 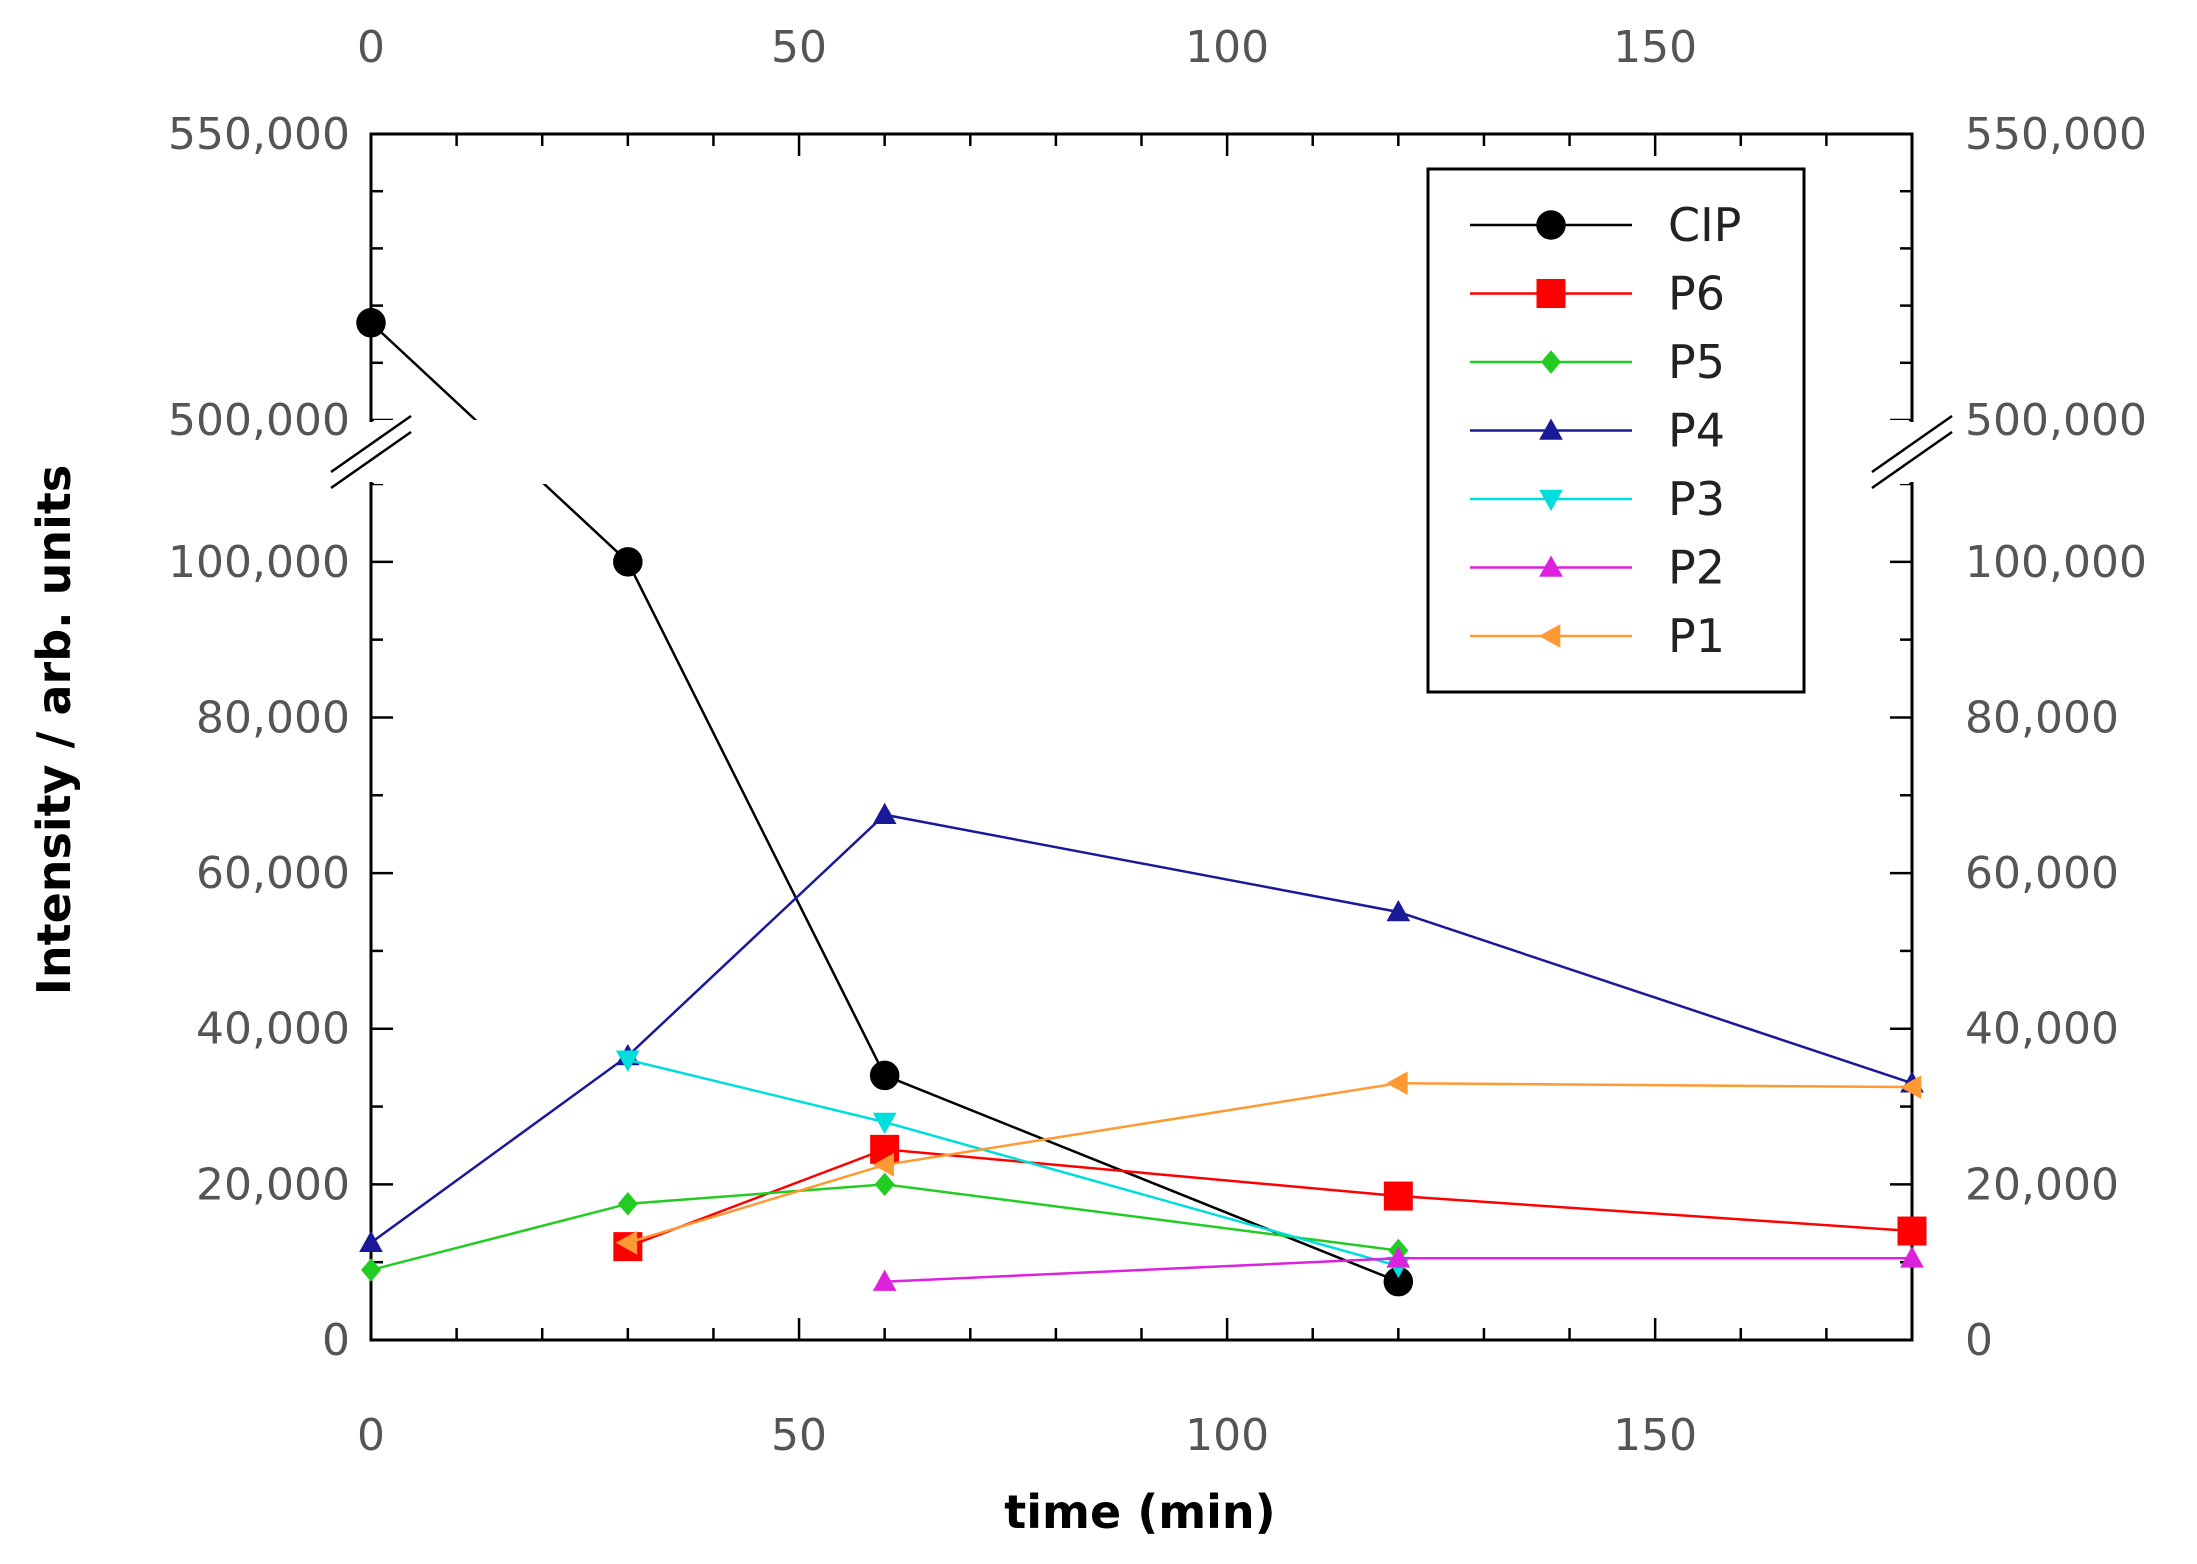 What do you see at coordinates (1696, 431) in the screenshot?
I see `legend-label-p4: P4` at bounding box center [1696, 431].